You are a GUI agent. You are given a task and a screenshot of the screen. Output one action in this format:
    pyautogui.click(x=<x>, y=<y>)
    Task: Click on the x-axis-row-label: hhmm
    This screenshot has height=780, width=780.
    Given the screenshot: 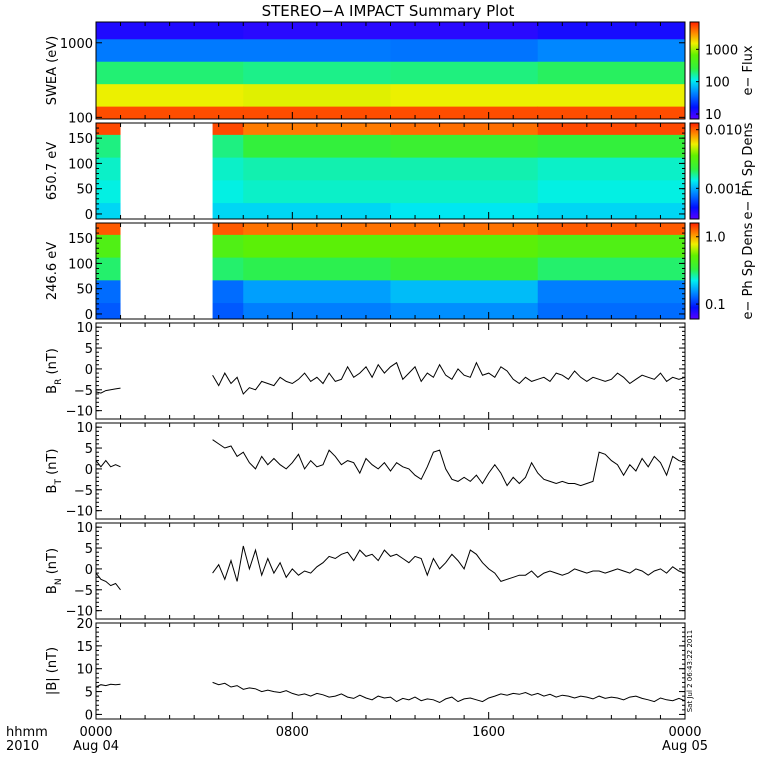 What is the action you would take?
    pyautogui.click(x=27, y=732)
    